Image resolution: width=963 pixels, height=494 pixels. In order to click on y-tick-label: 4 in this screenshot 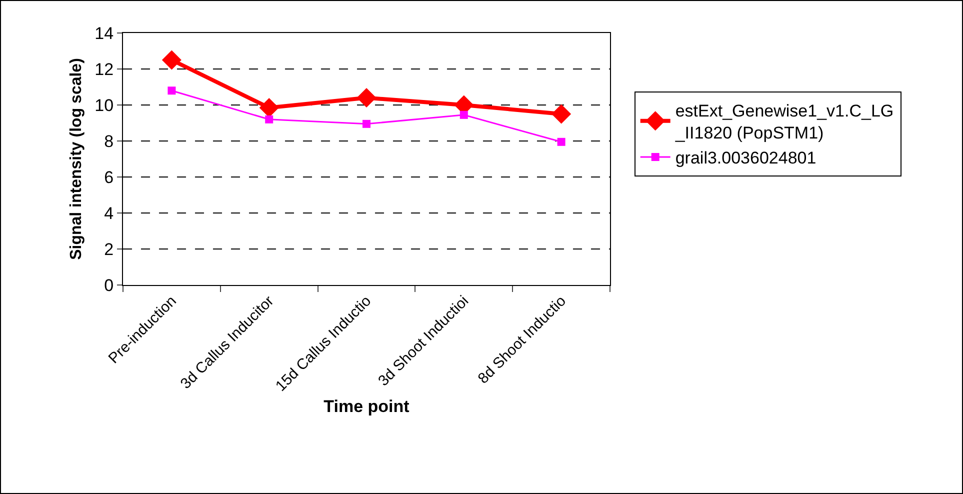, I will do `click(109, 213)`.